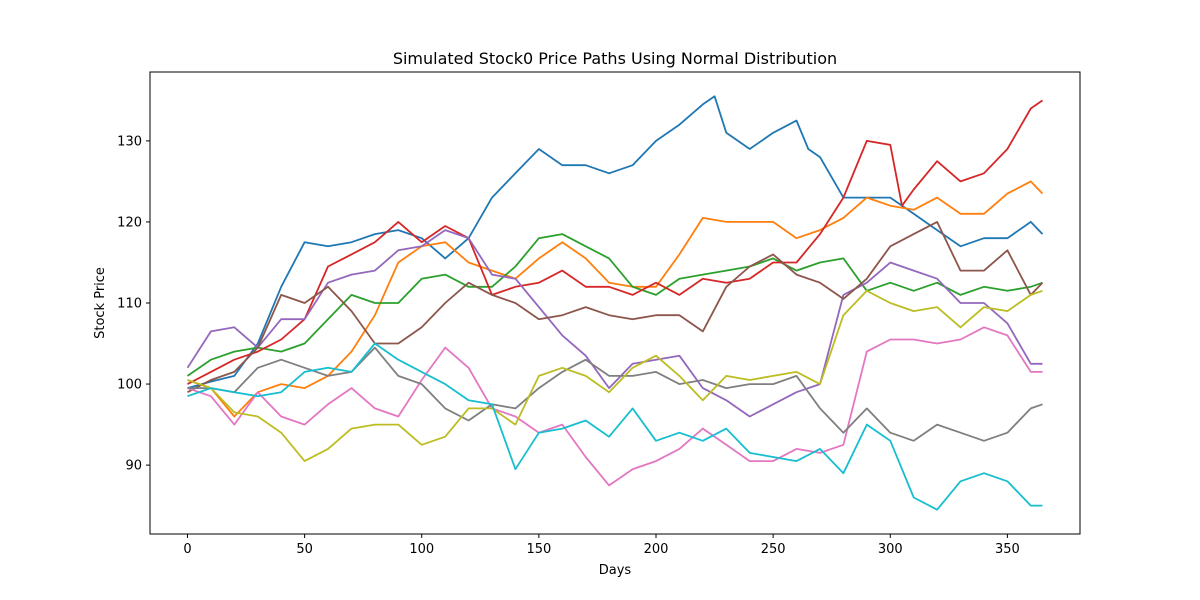  I want to click on x-tick-label: 50, so click(304, 549).